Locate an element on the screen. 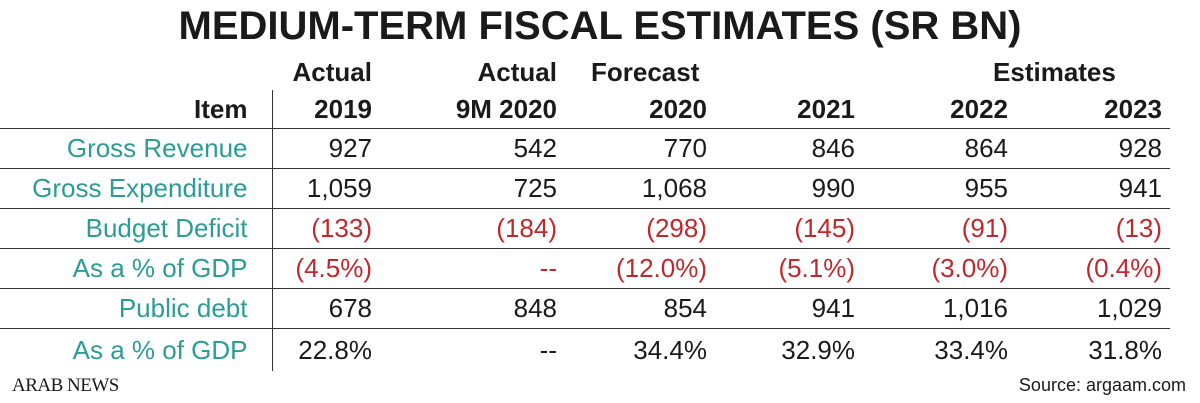 This screenshot has height=403, width=1200. table-cell: (13) is located at coordinates (1093, 228).